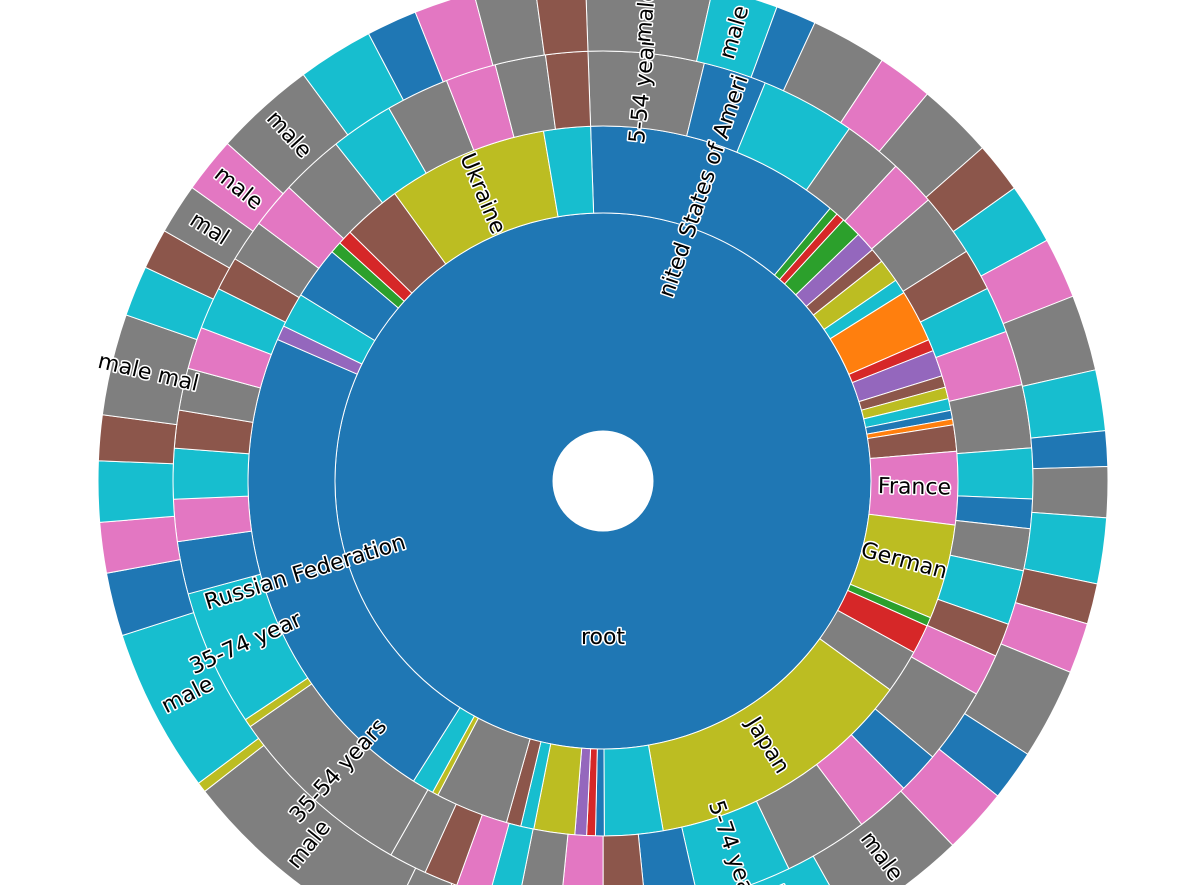 The width and height of the screenshot is (1193, 885). Describe the element at coordinates (603, 637) in the screenshot. I see `root-label: root` at that location.